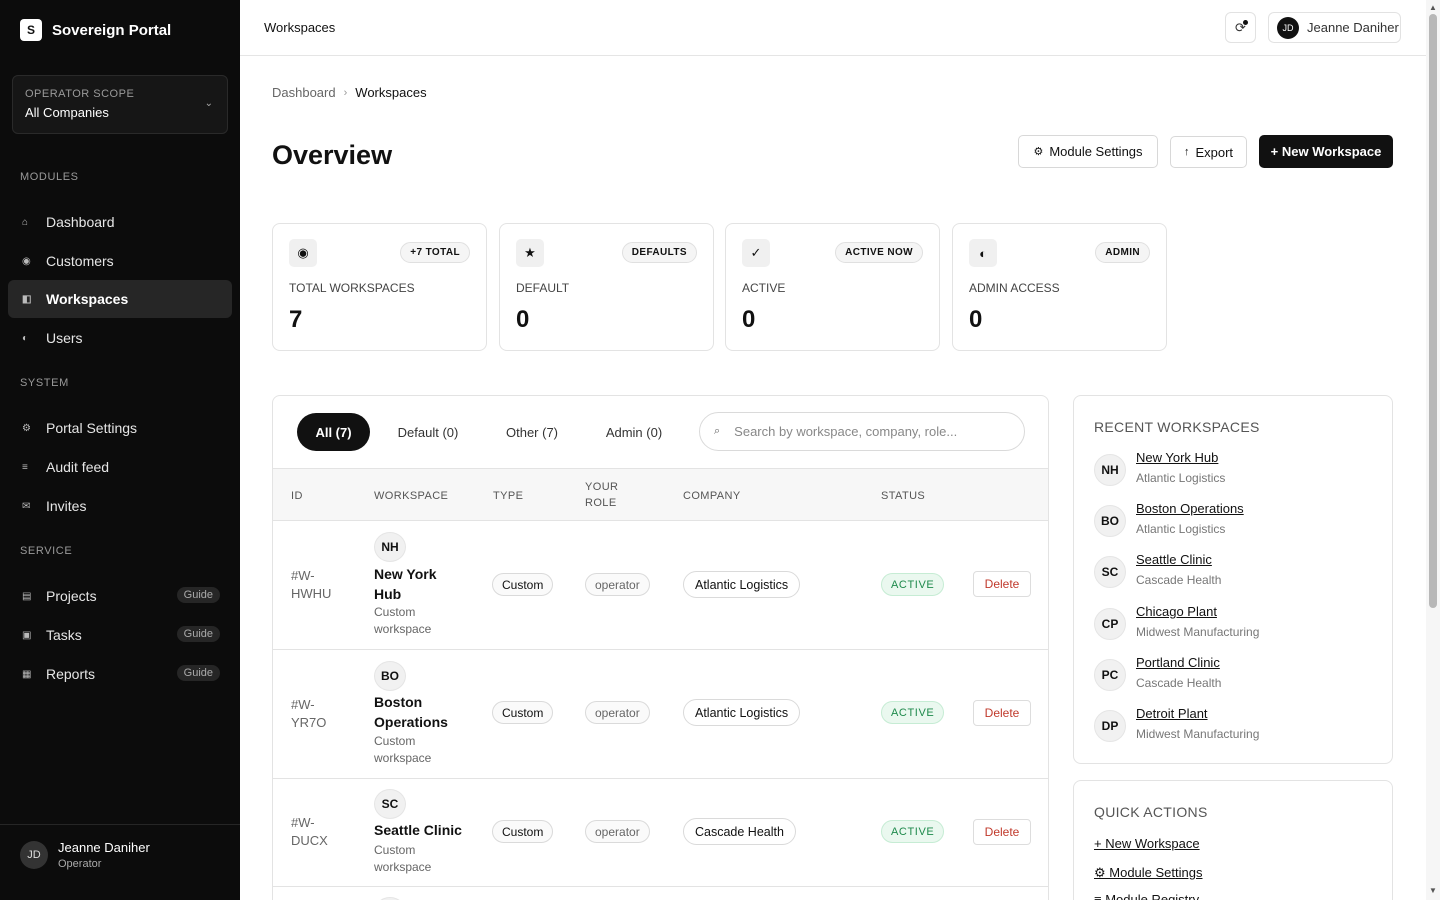 Image resolution: width=1440 pixels, height=900 pixels. Describe the element at coordinates (80, 864) in the screenshot. I see `user-role: Operator` at that location.